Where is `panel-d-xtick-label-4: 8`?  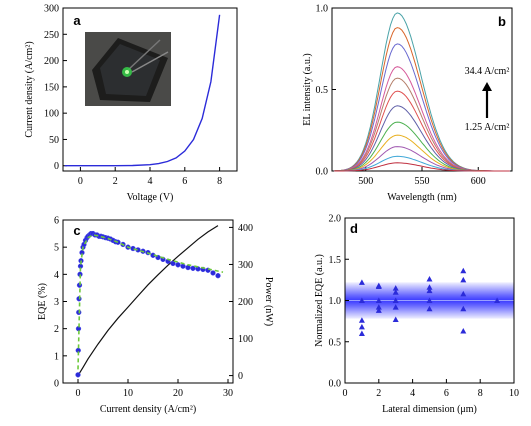
panel-d-xtick-label-4: 8 is located at coordinates (480, 393).